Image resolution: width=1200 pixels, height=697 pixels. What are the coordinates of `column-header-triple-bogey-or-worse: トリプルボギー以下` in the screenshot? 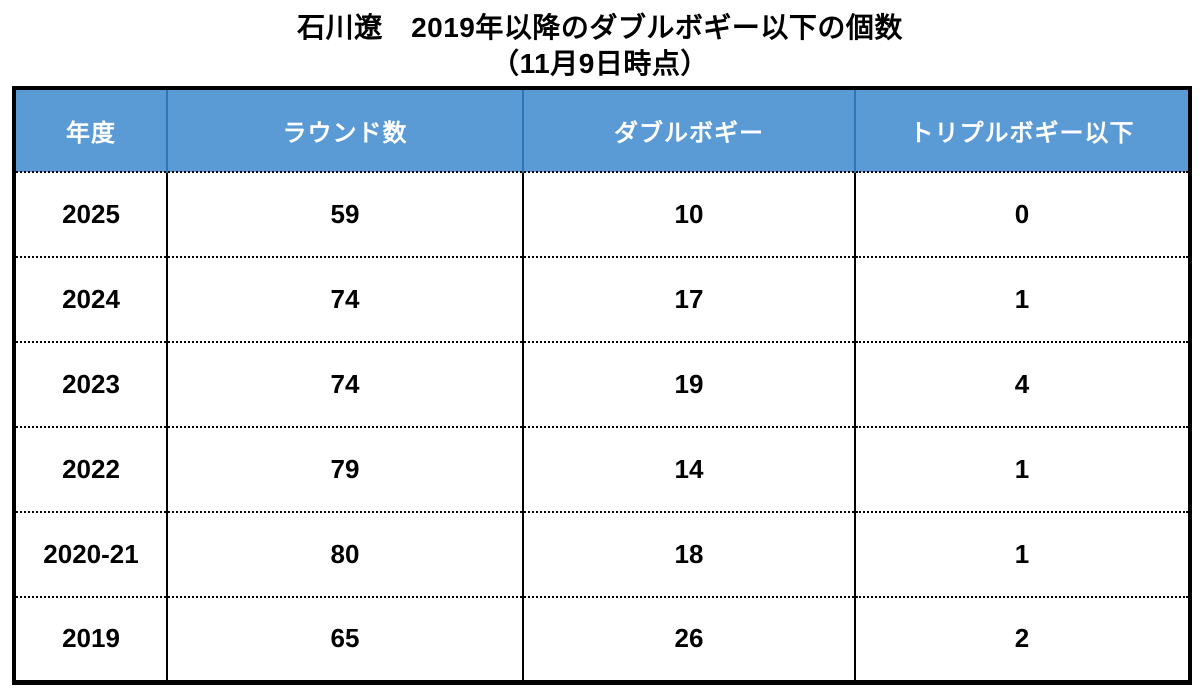 It's located at (1022, 130).